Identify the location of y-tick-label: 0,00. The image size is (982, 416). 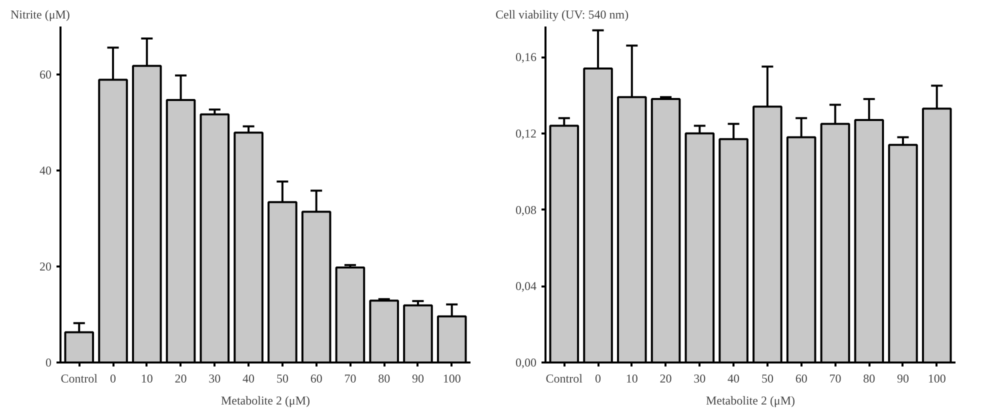
(526, 363).